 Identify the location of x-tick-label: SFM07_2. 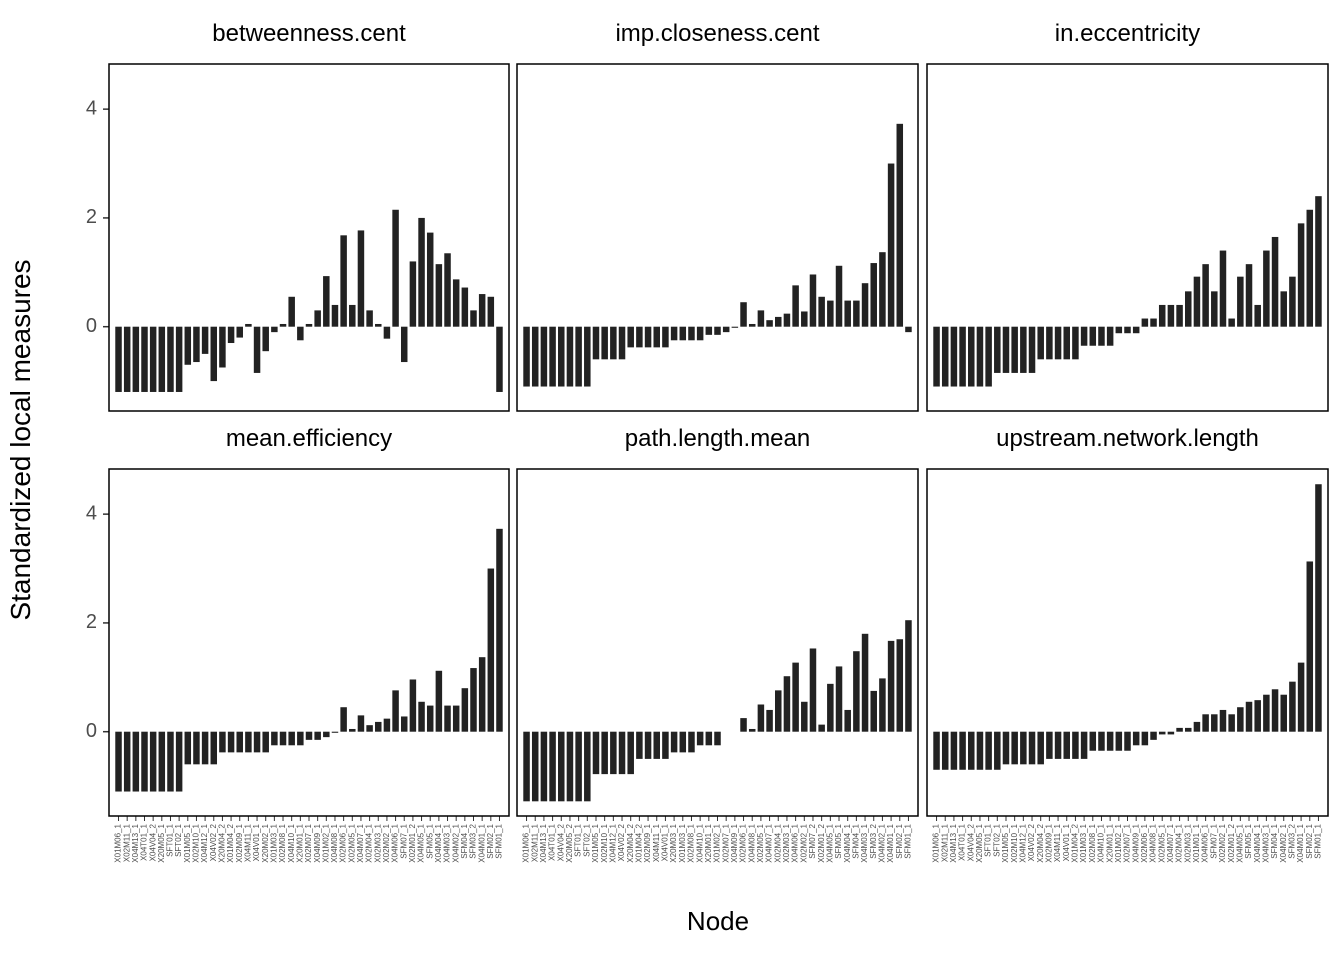
(812, 840).